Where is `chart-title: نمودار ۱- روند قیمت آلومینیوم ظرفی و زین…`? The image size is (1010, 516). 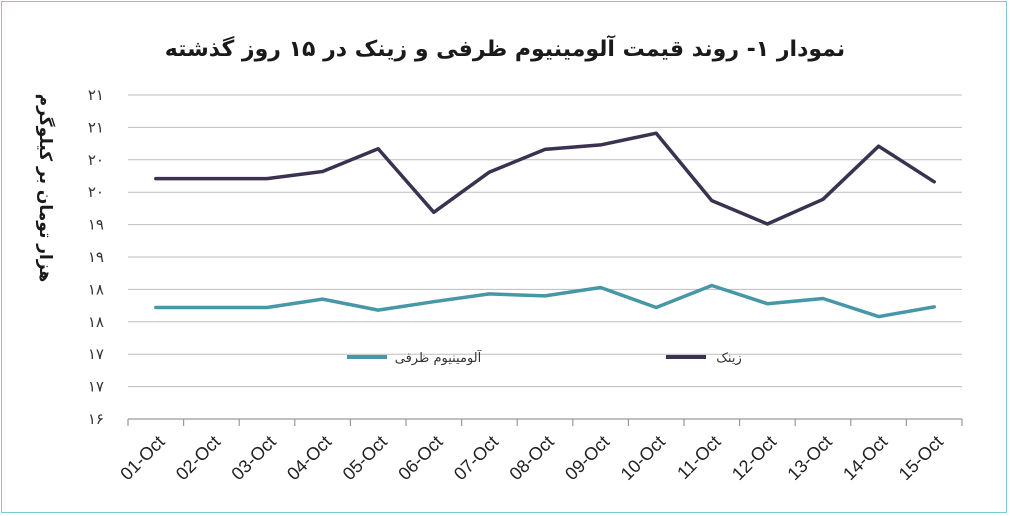
chart-title: نمودار ۱- روند قیمت آلومینیوم ظرفی و زین… is located at coordinates (505, 48).